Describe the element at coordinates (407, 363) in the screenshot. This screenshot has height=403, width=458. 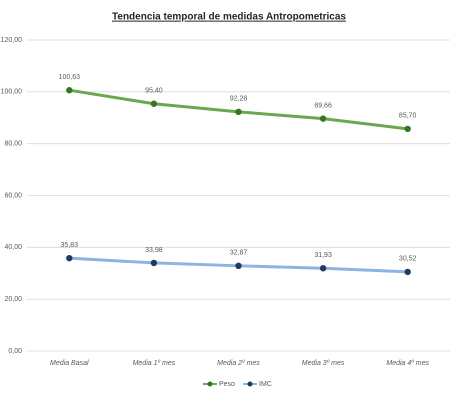
I see `x-tick-label: Media 4º mes` at that location.